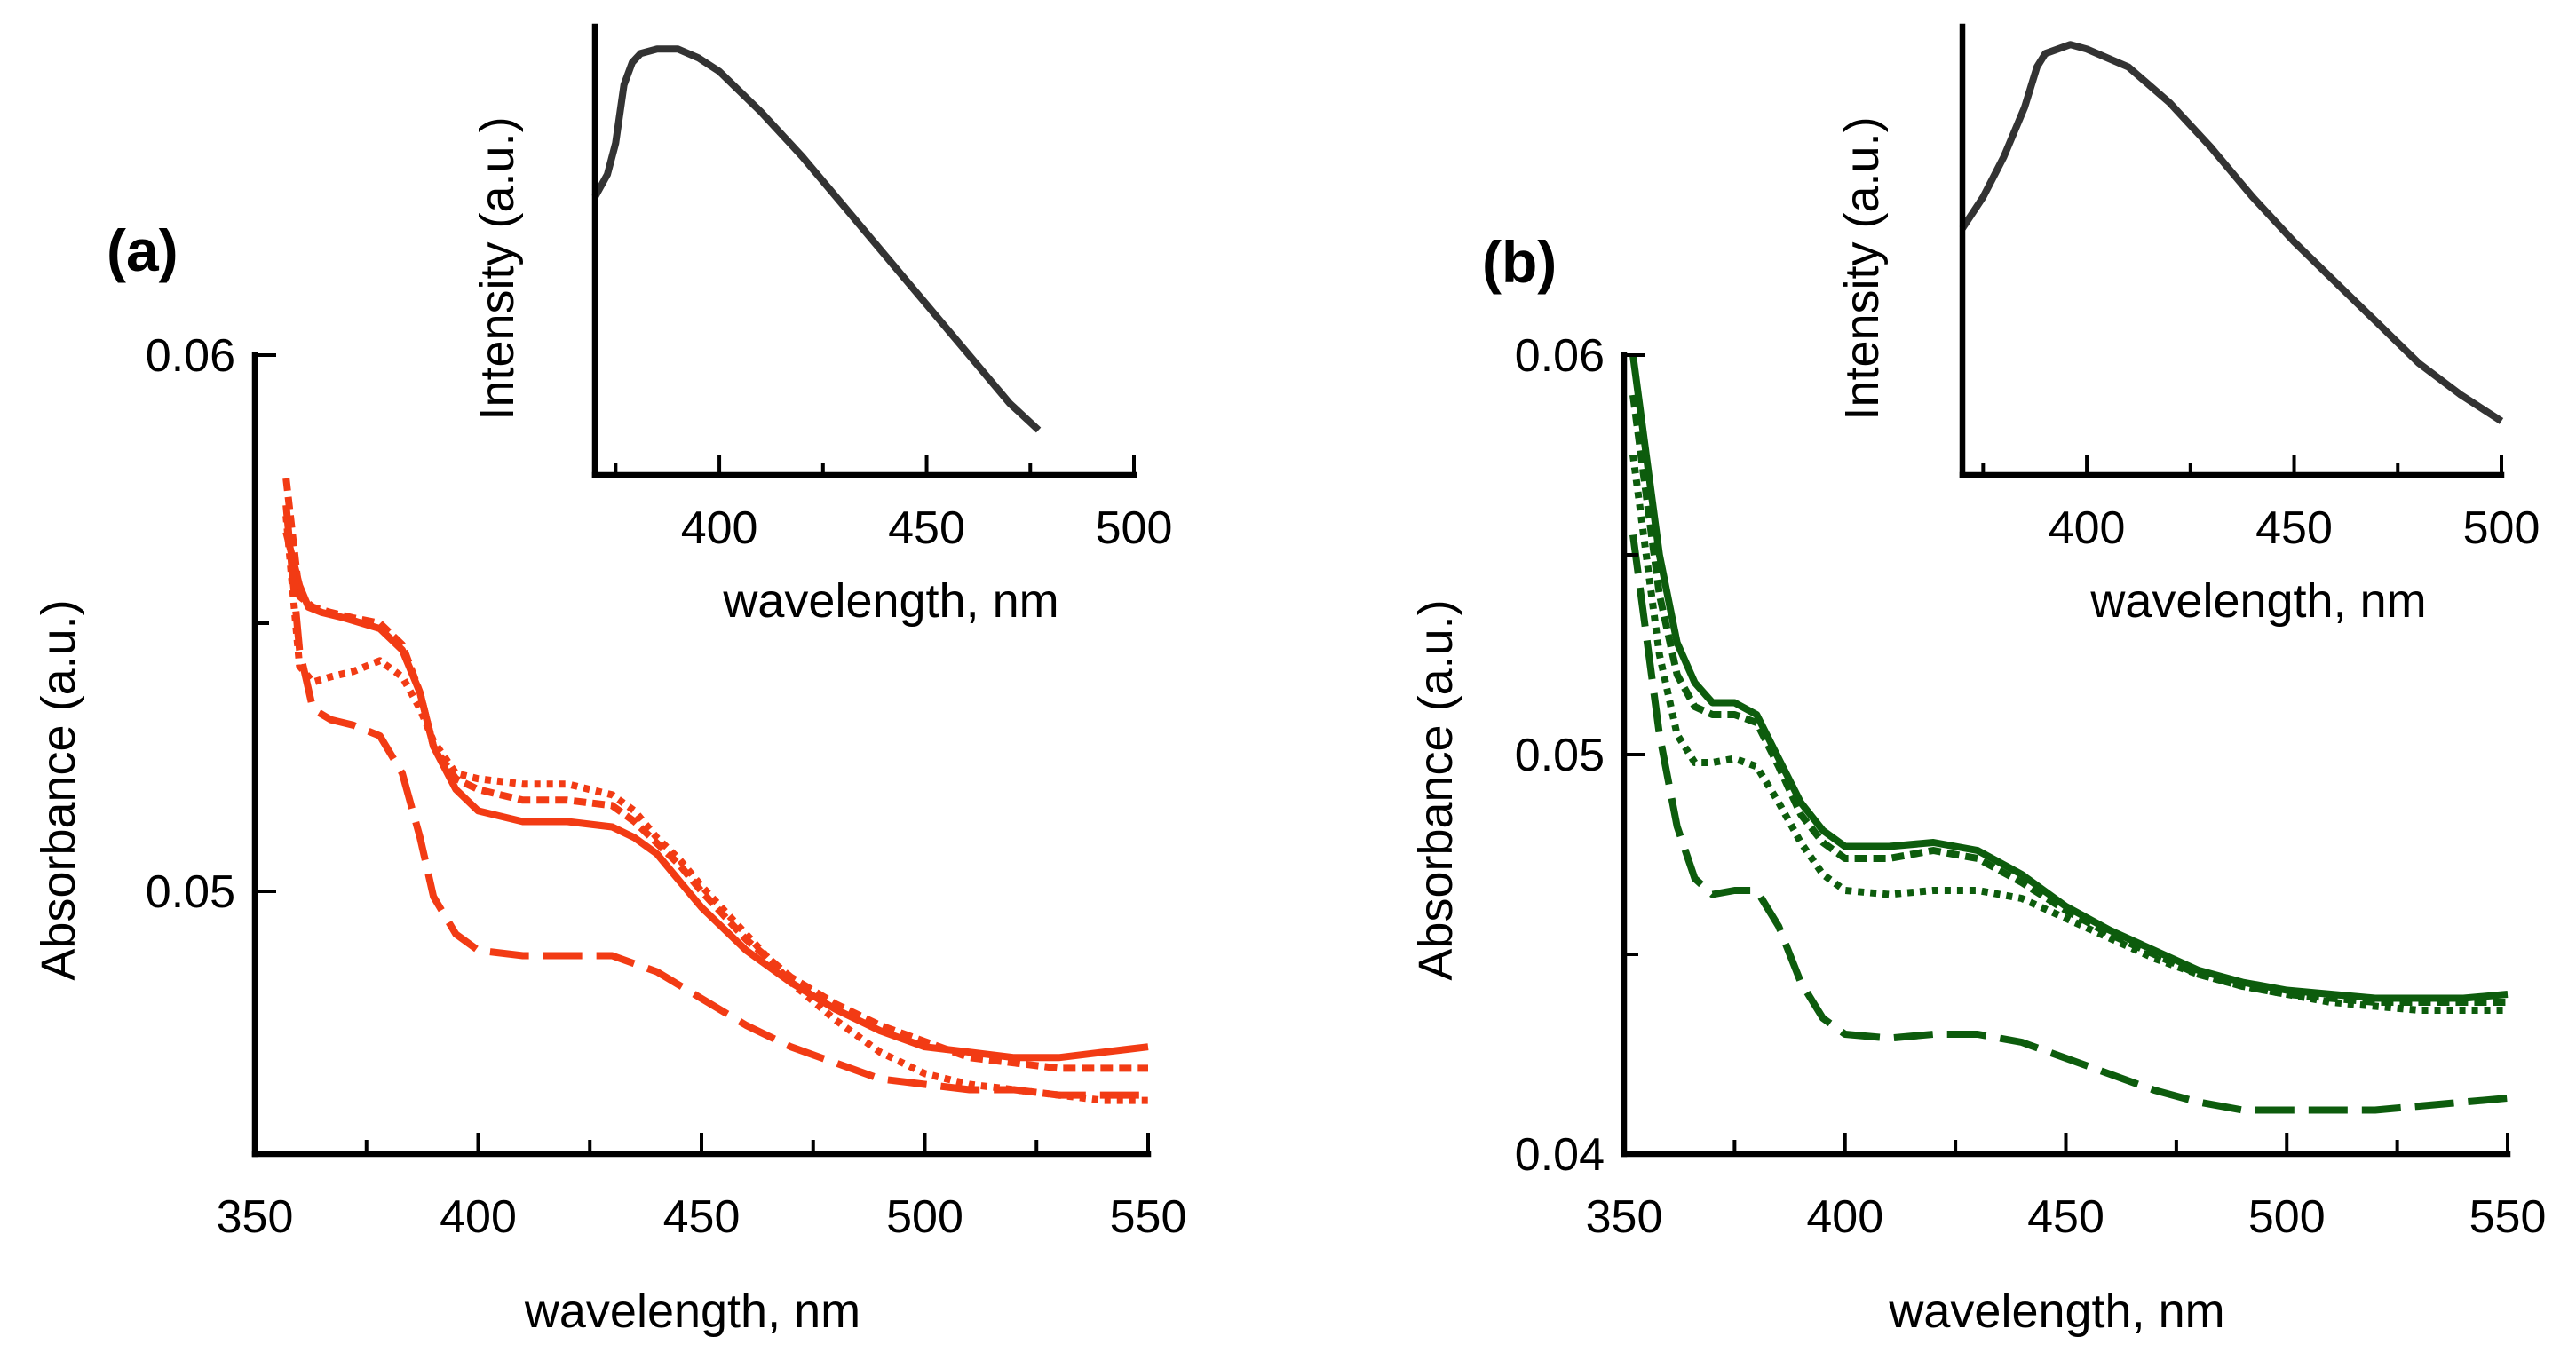  Describe the element at coordinates (1520, 262) in the screenshot. I see `panel-label: (b)` at that location.